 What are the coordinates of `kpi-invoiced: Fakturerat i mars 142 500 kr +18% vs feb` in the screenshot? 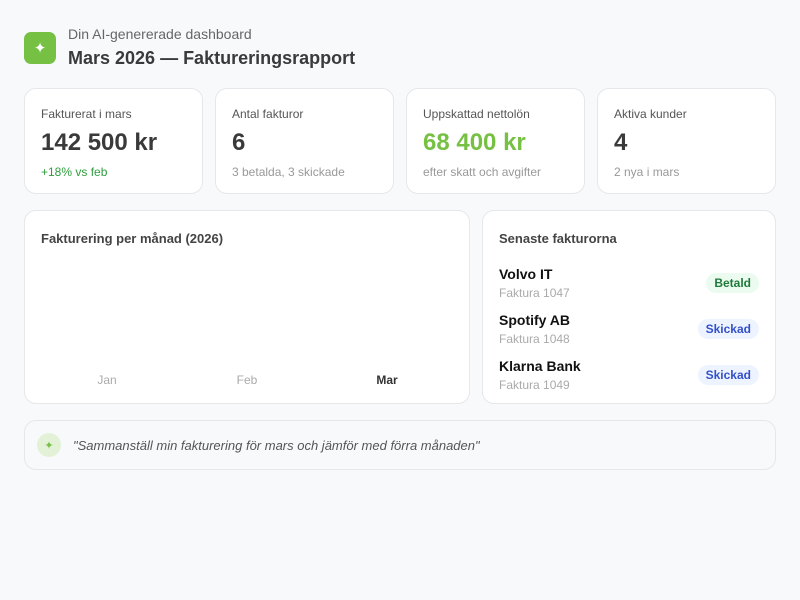 It's located at (113, 141).